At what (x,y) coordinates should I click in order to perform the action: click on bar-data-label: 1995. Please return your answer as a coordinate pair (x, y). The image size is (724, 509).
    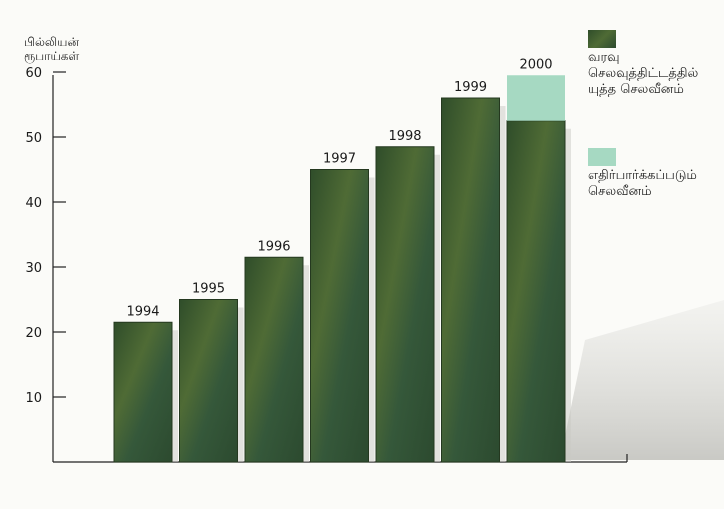
    Looking at the image, I should click on (208, 289).